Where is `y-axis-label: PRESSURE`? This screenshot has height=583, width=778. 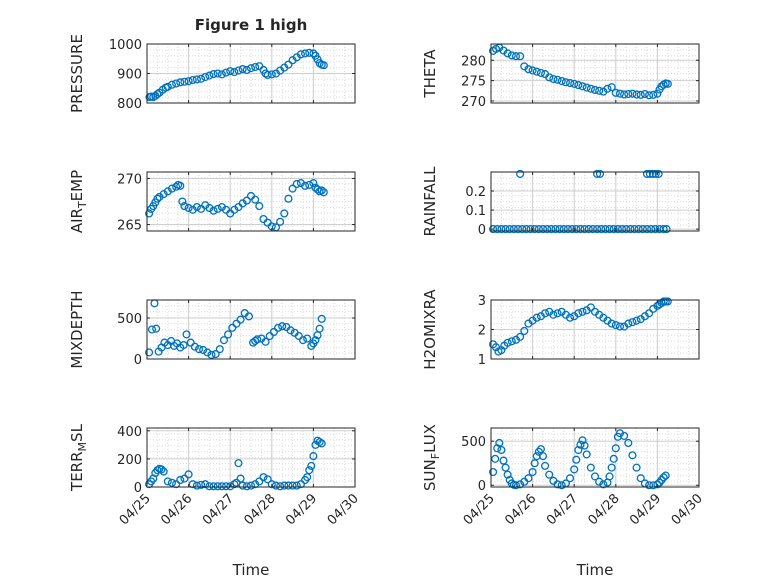
y-axis-label: PRESSURE is located at coordinates (77, 73).